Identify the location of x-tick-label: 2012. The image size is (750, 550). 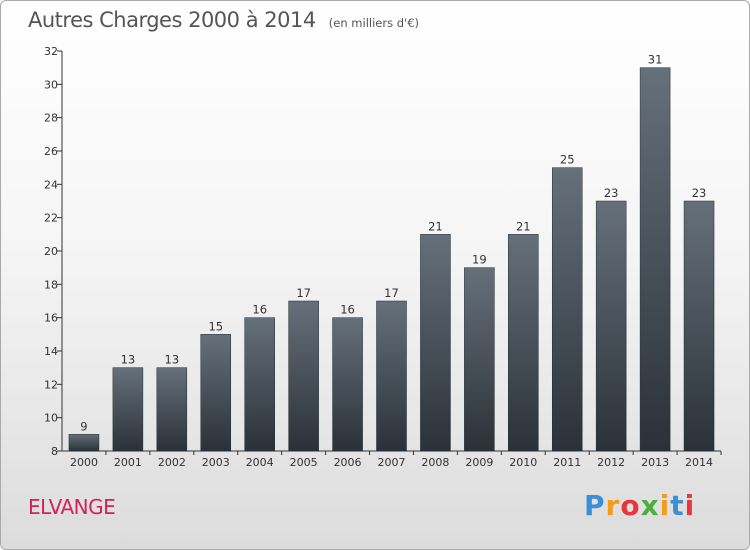
(611, 462).